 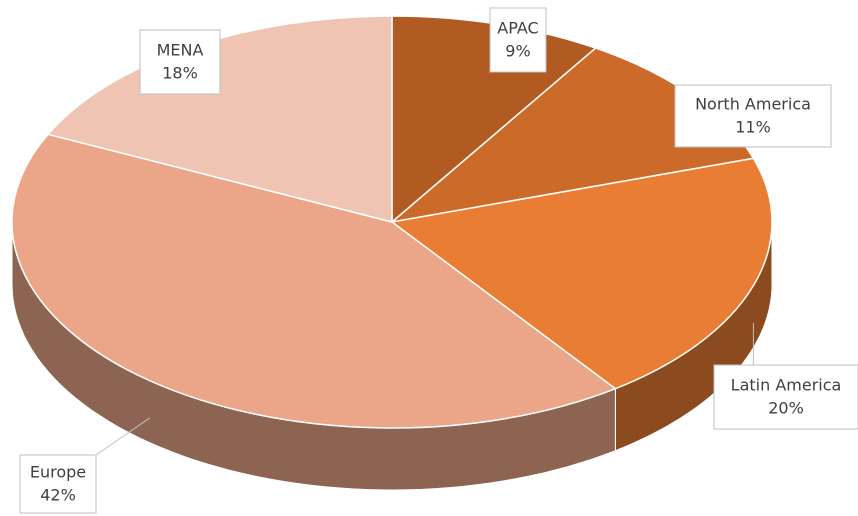 What do you see at coordinates (786, 408) in the screenshot?
I see `value-label: 20%` at bounding box center [786, 408].